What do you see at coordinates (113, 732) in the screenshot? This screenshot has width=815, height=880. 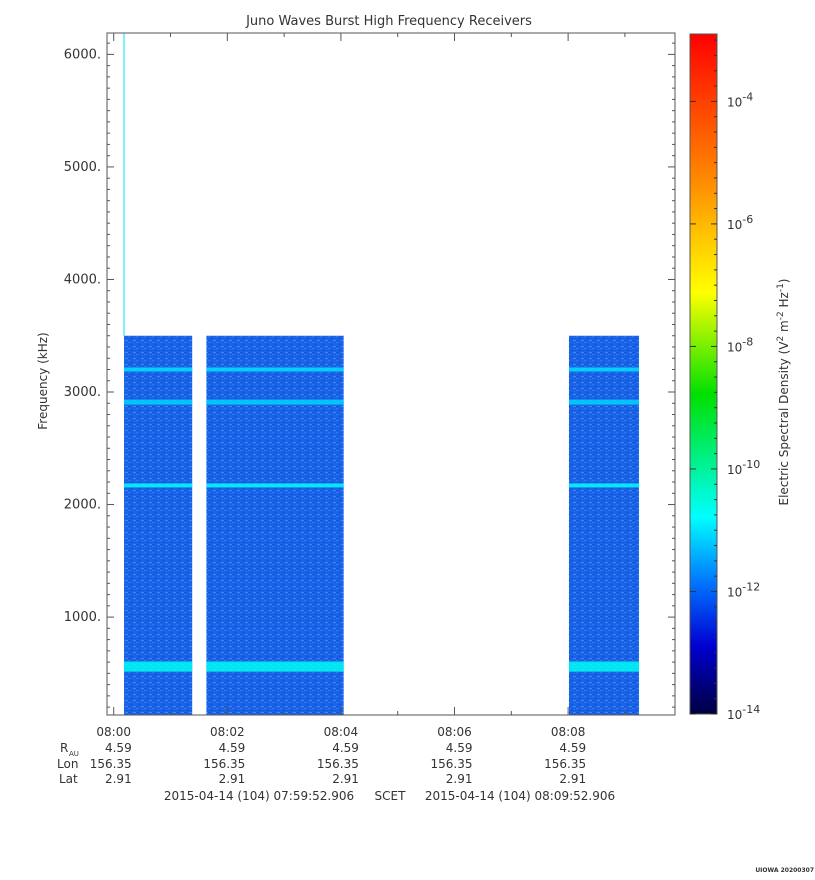 I see `x-tick-label: 08:00` at bounding box center [113, 732].